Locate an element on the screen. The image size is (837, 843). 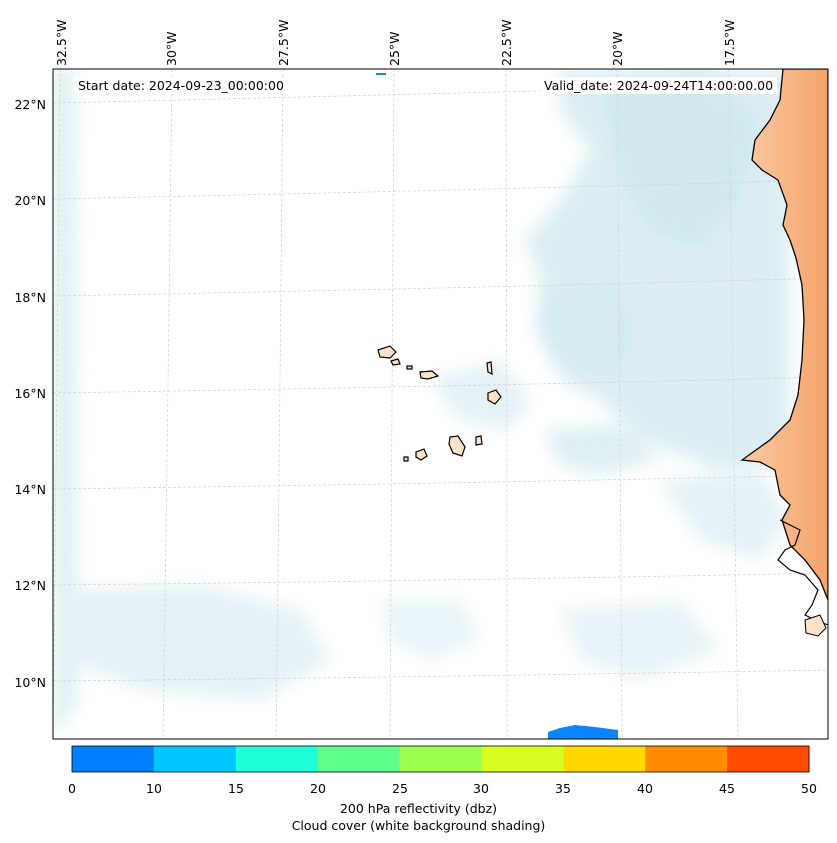
lon-label: 32.5°W is located at coordinates (61, 42).